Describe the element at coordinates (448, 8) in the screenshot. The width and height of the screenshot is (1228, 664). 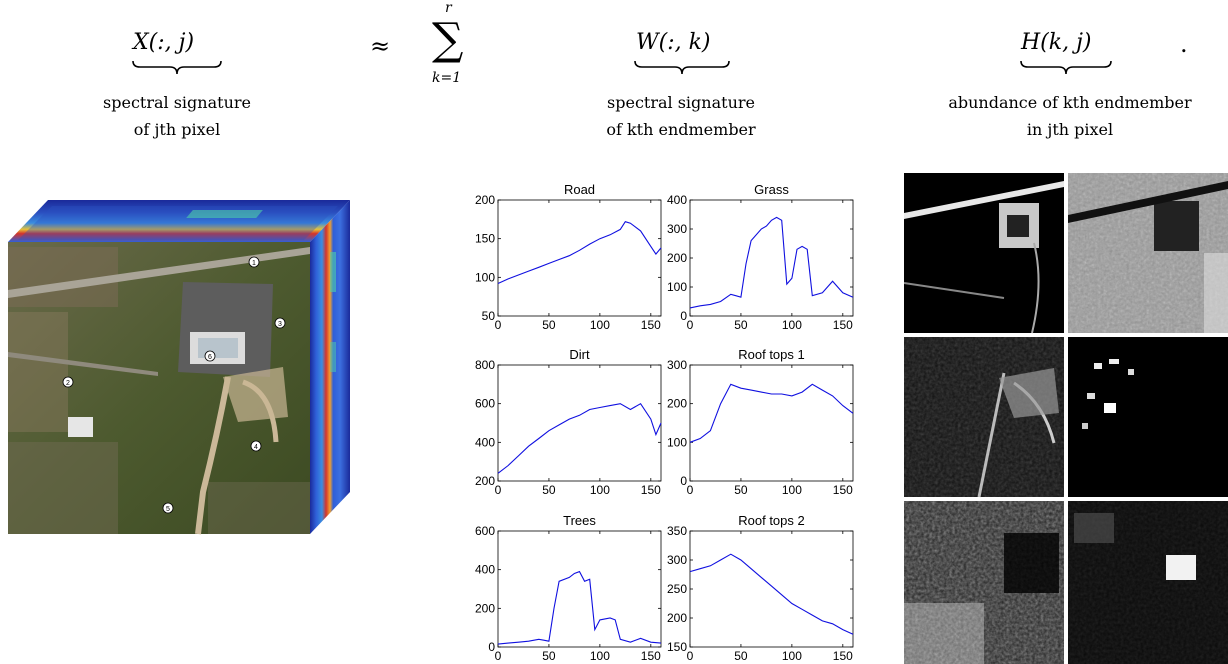
I see `sum-upper-limit: r` at that location.